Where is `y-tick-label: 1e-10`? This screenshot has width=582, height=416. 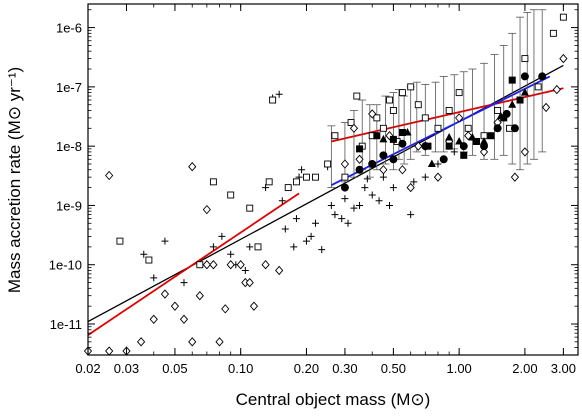
y-tick-label: 1e-10 is located at coordinates (65, 265).